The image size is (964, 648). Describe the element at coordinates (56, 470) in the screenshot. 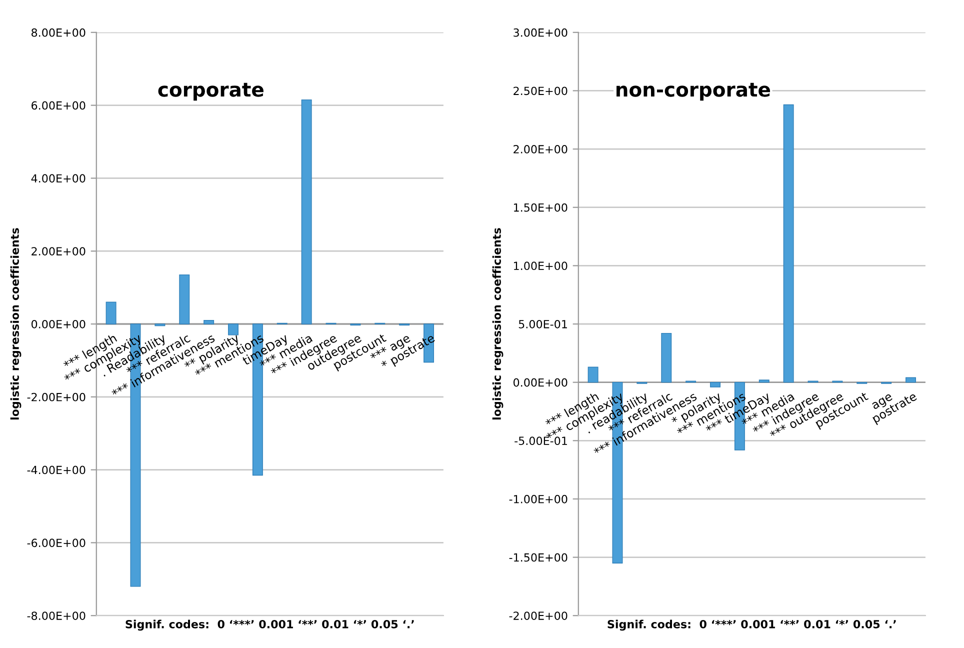

I see `y-tick-label: -4.00E+00` at that location.